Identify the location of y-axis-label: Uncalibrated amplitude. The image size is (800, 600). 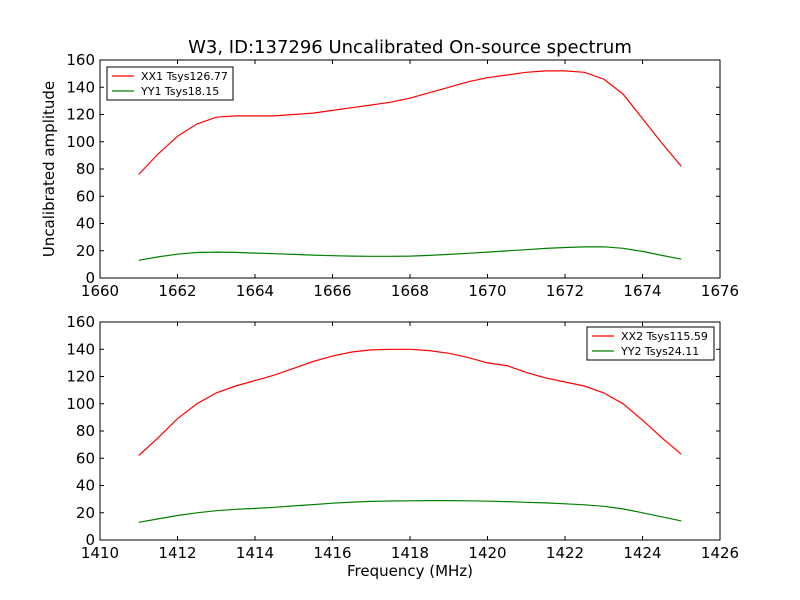
(49, 169).